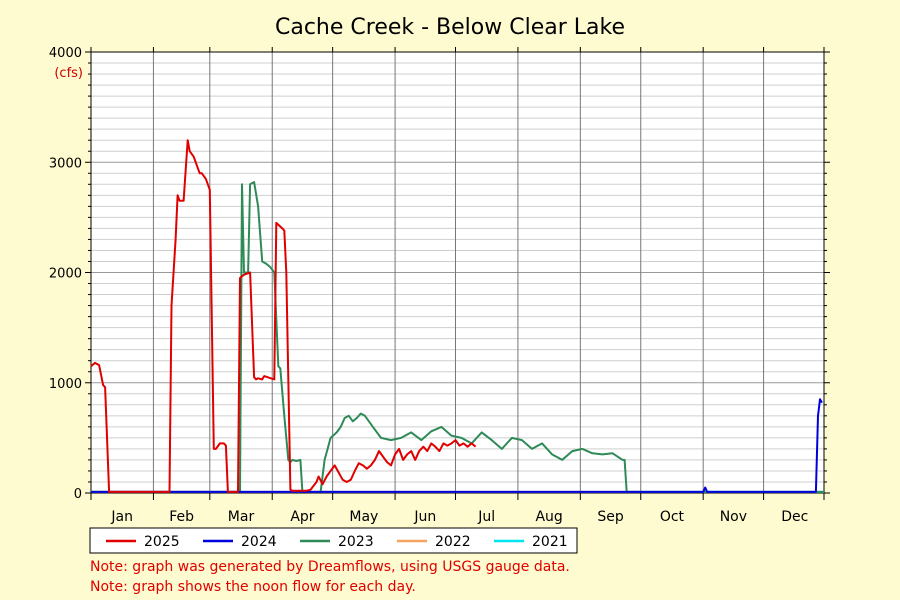 The width and height of the screenshot is (900, 600). Describe the element at coordinates (162, 542) in the screenshot. I see `legend-label-2025: 2025` at that location.